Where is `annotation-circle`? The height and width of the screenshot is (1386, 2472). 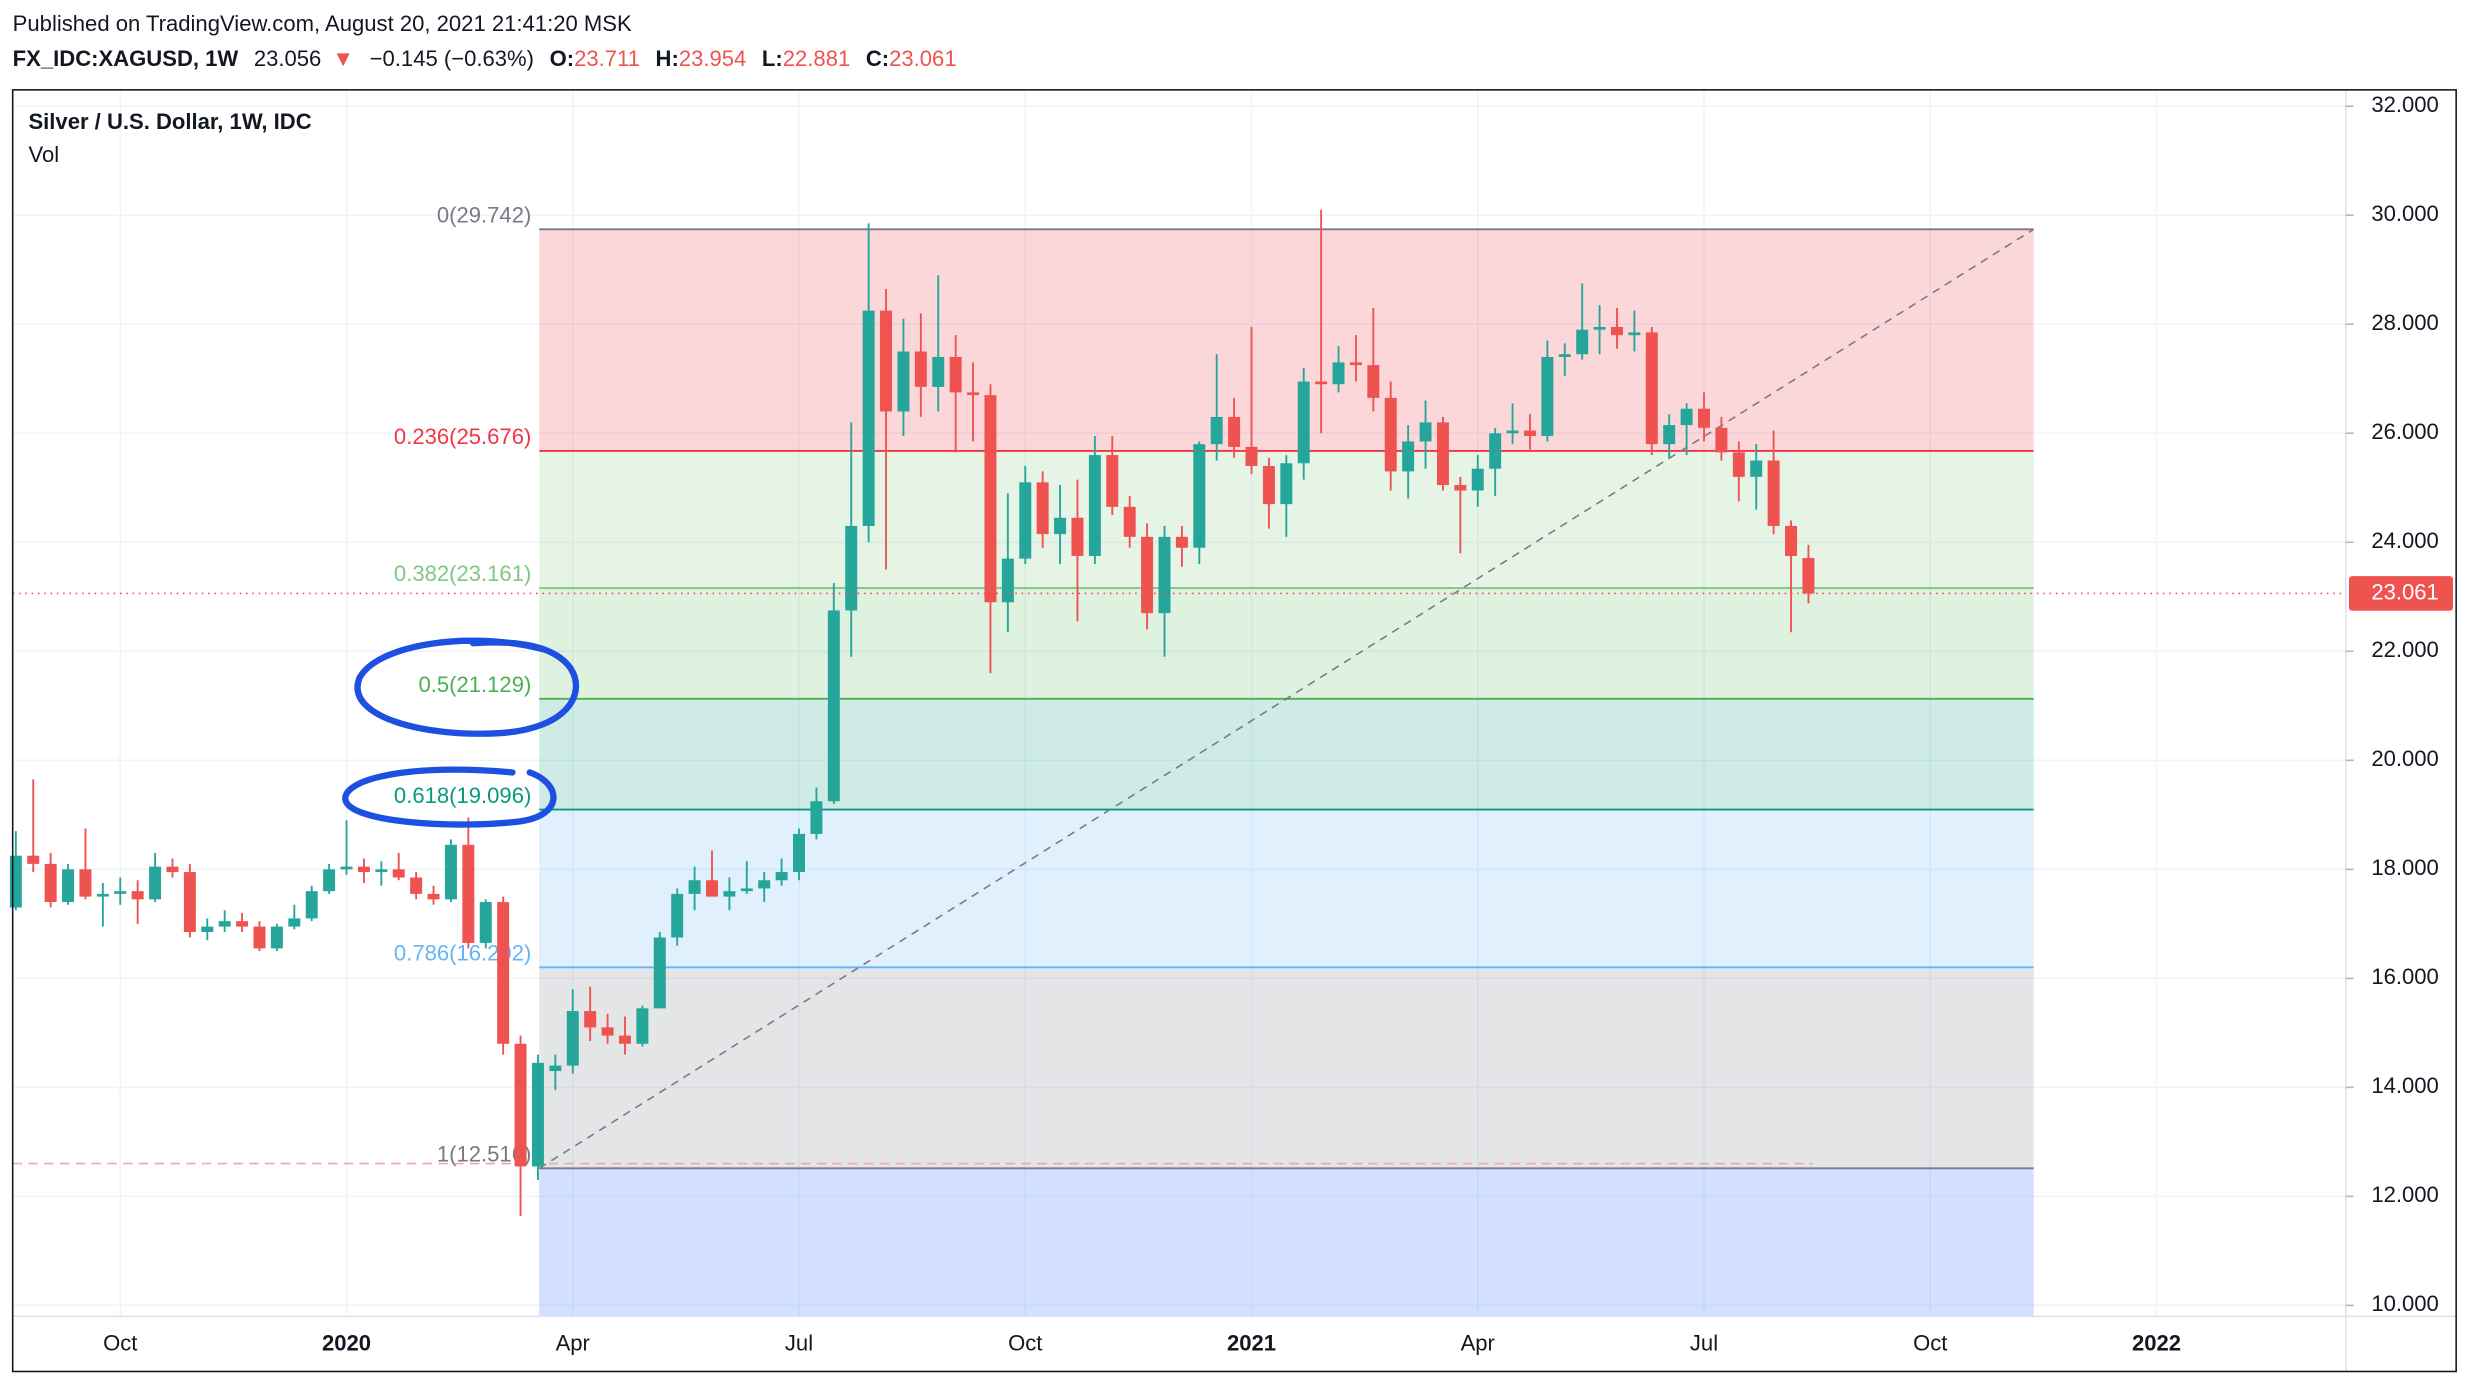 annotation-circle is located at coordinates (467, 687).